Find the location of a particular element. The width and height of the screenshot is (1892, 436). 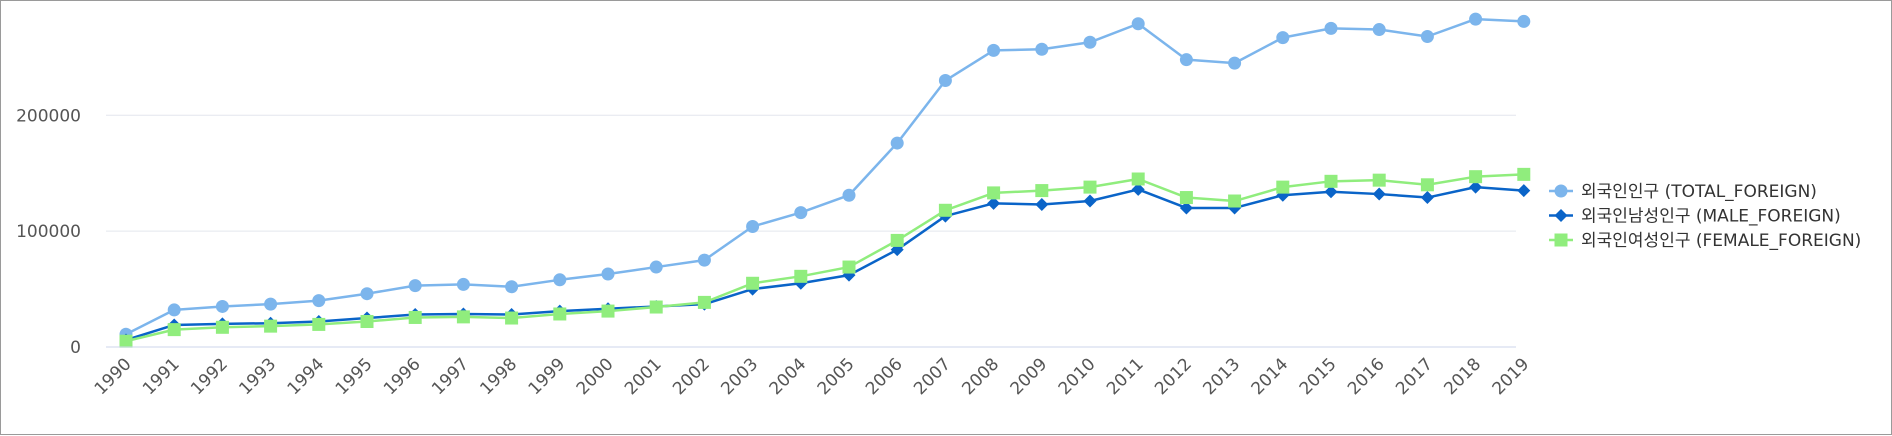

x-tick-label: 2013 is located at coordinates (1221, 376).